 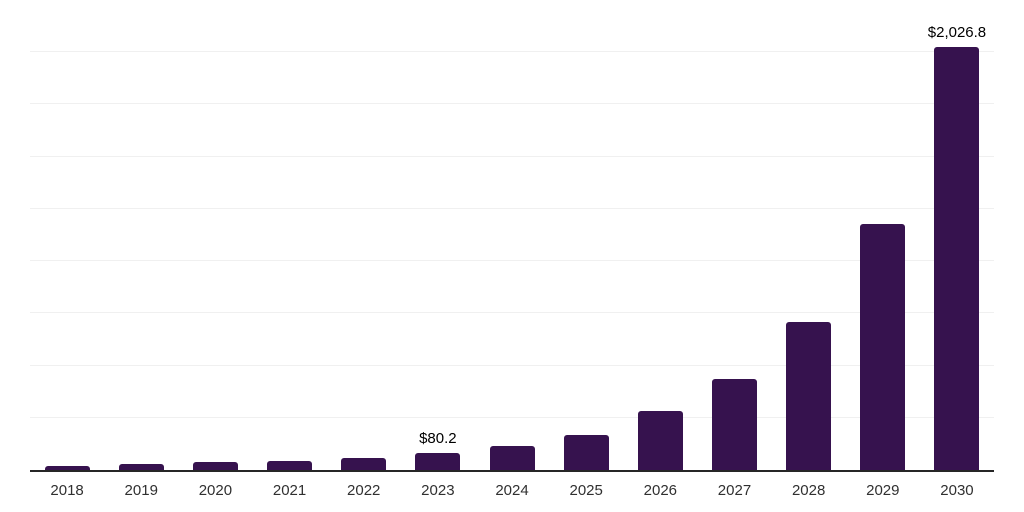 I want to click on bar-2026, so click(x=660, y=440).